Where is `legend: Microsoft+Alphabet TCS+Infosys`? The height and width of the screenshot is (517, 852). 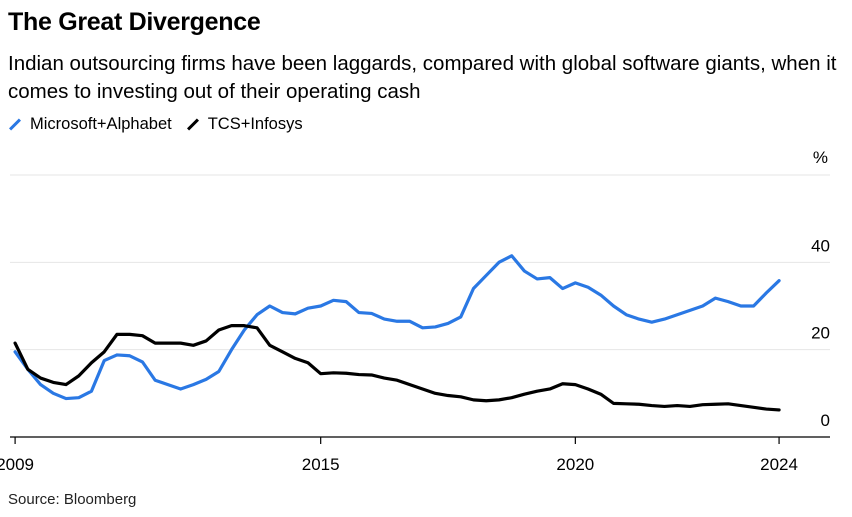
legend: Microsoft+Alphabet TCS+Infosys is located at coordinates (162, 124).